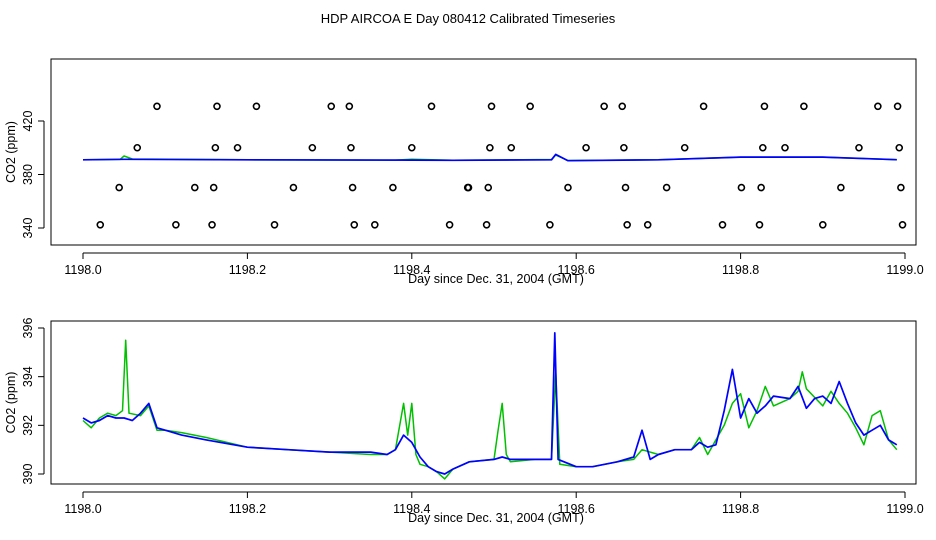  I want to click on top-x-tick-label: 1198.6, so click(576, 270).